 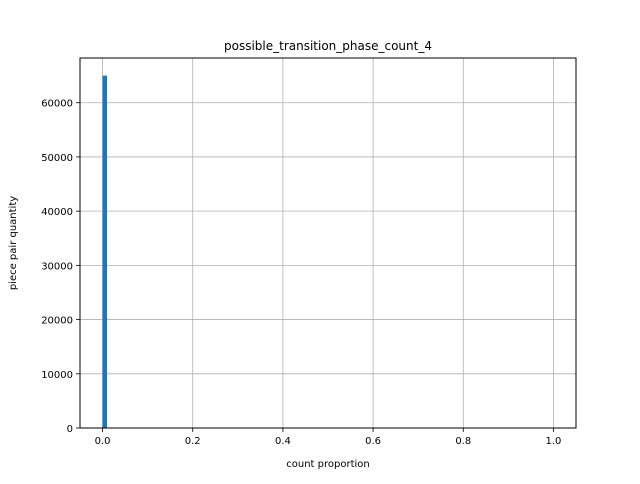 What do you see at coordinates (57, 104) in the screenshot?
I see `y-tick-label: 60000` at bounding box center [57, 104].